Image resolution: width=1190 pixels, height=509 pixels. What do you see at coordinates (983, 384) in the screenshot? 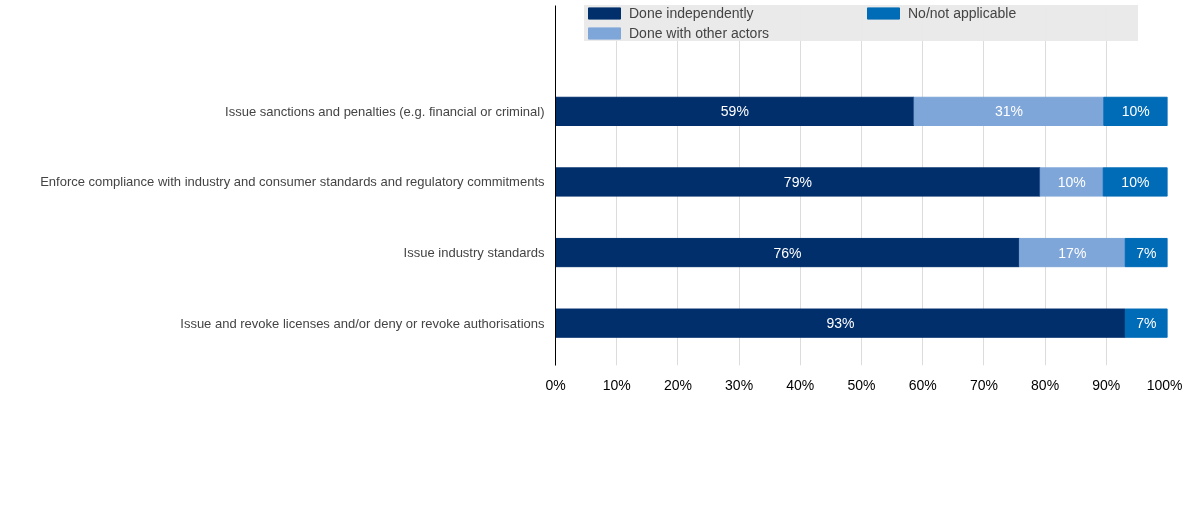
I see `x-tick-label: 70%` at bounding box center [983, 384].